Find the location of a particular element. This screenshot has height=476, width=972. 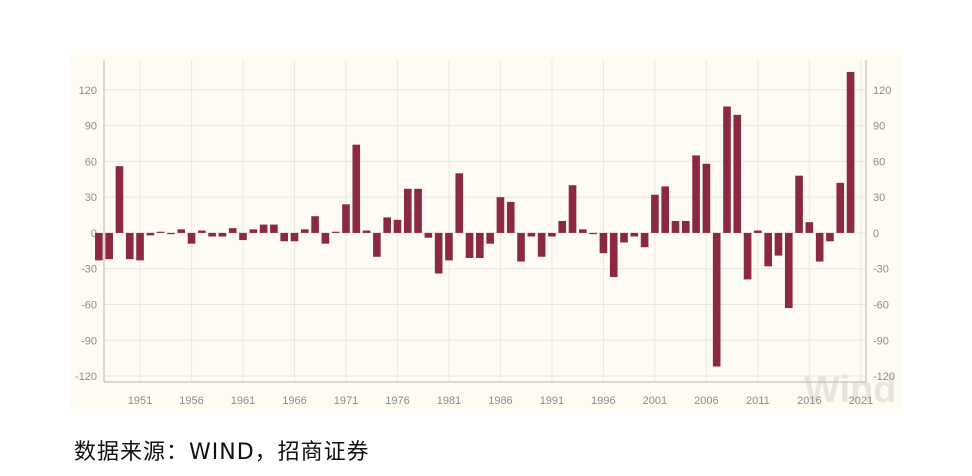

y-tick-label-right: 120 is located at coordinates (882, 91).